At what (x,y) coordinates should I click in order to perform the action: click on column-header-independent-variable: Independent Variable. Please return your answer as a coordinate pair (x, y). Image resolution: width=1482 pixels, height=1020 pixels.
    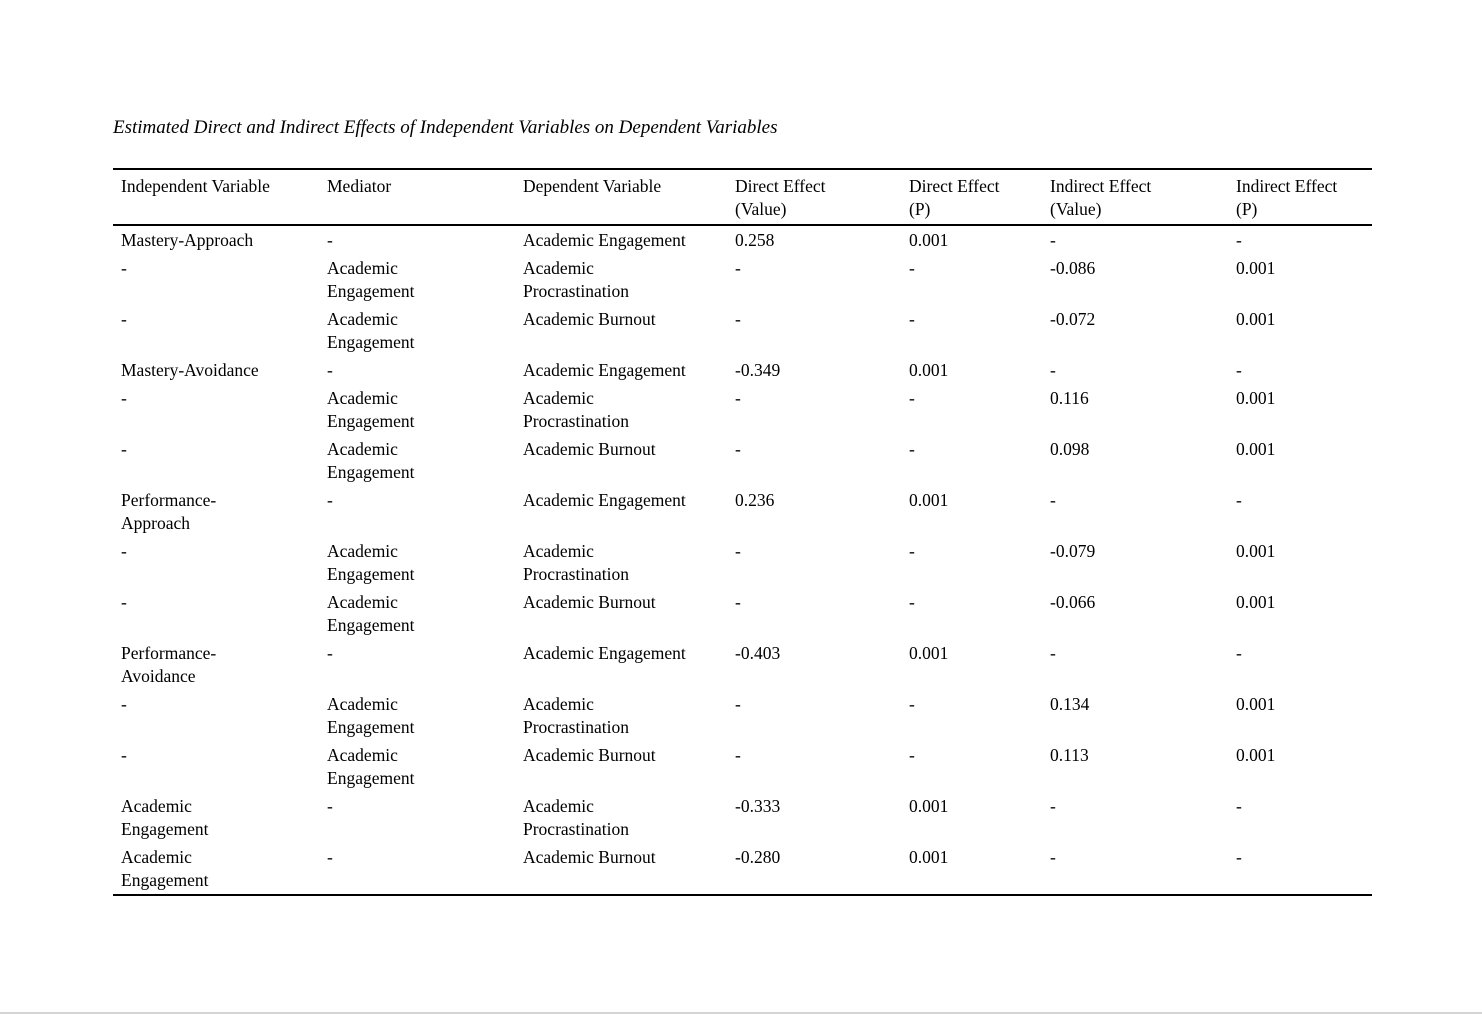
    Looking at the image, I should click on (216, 197).